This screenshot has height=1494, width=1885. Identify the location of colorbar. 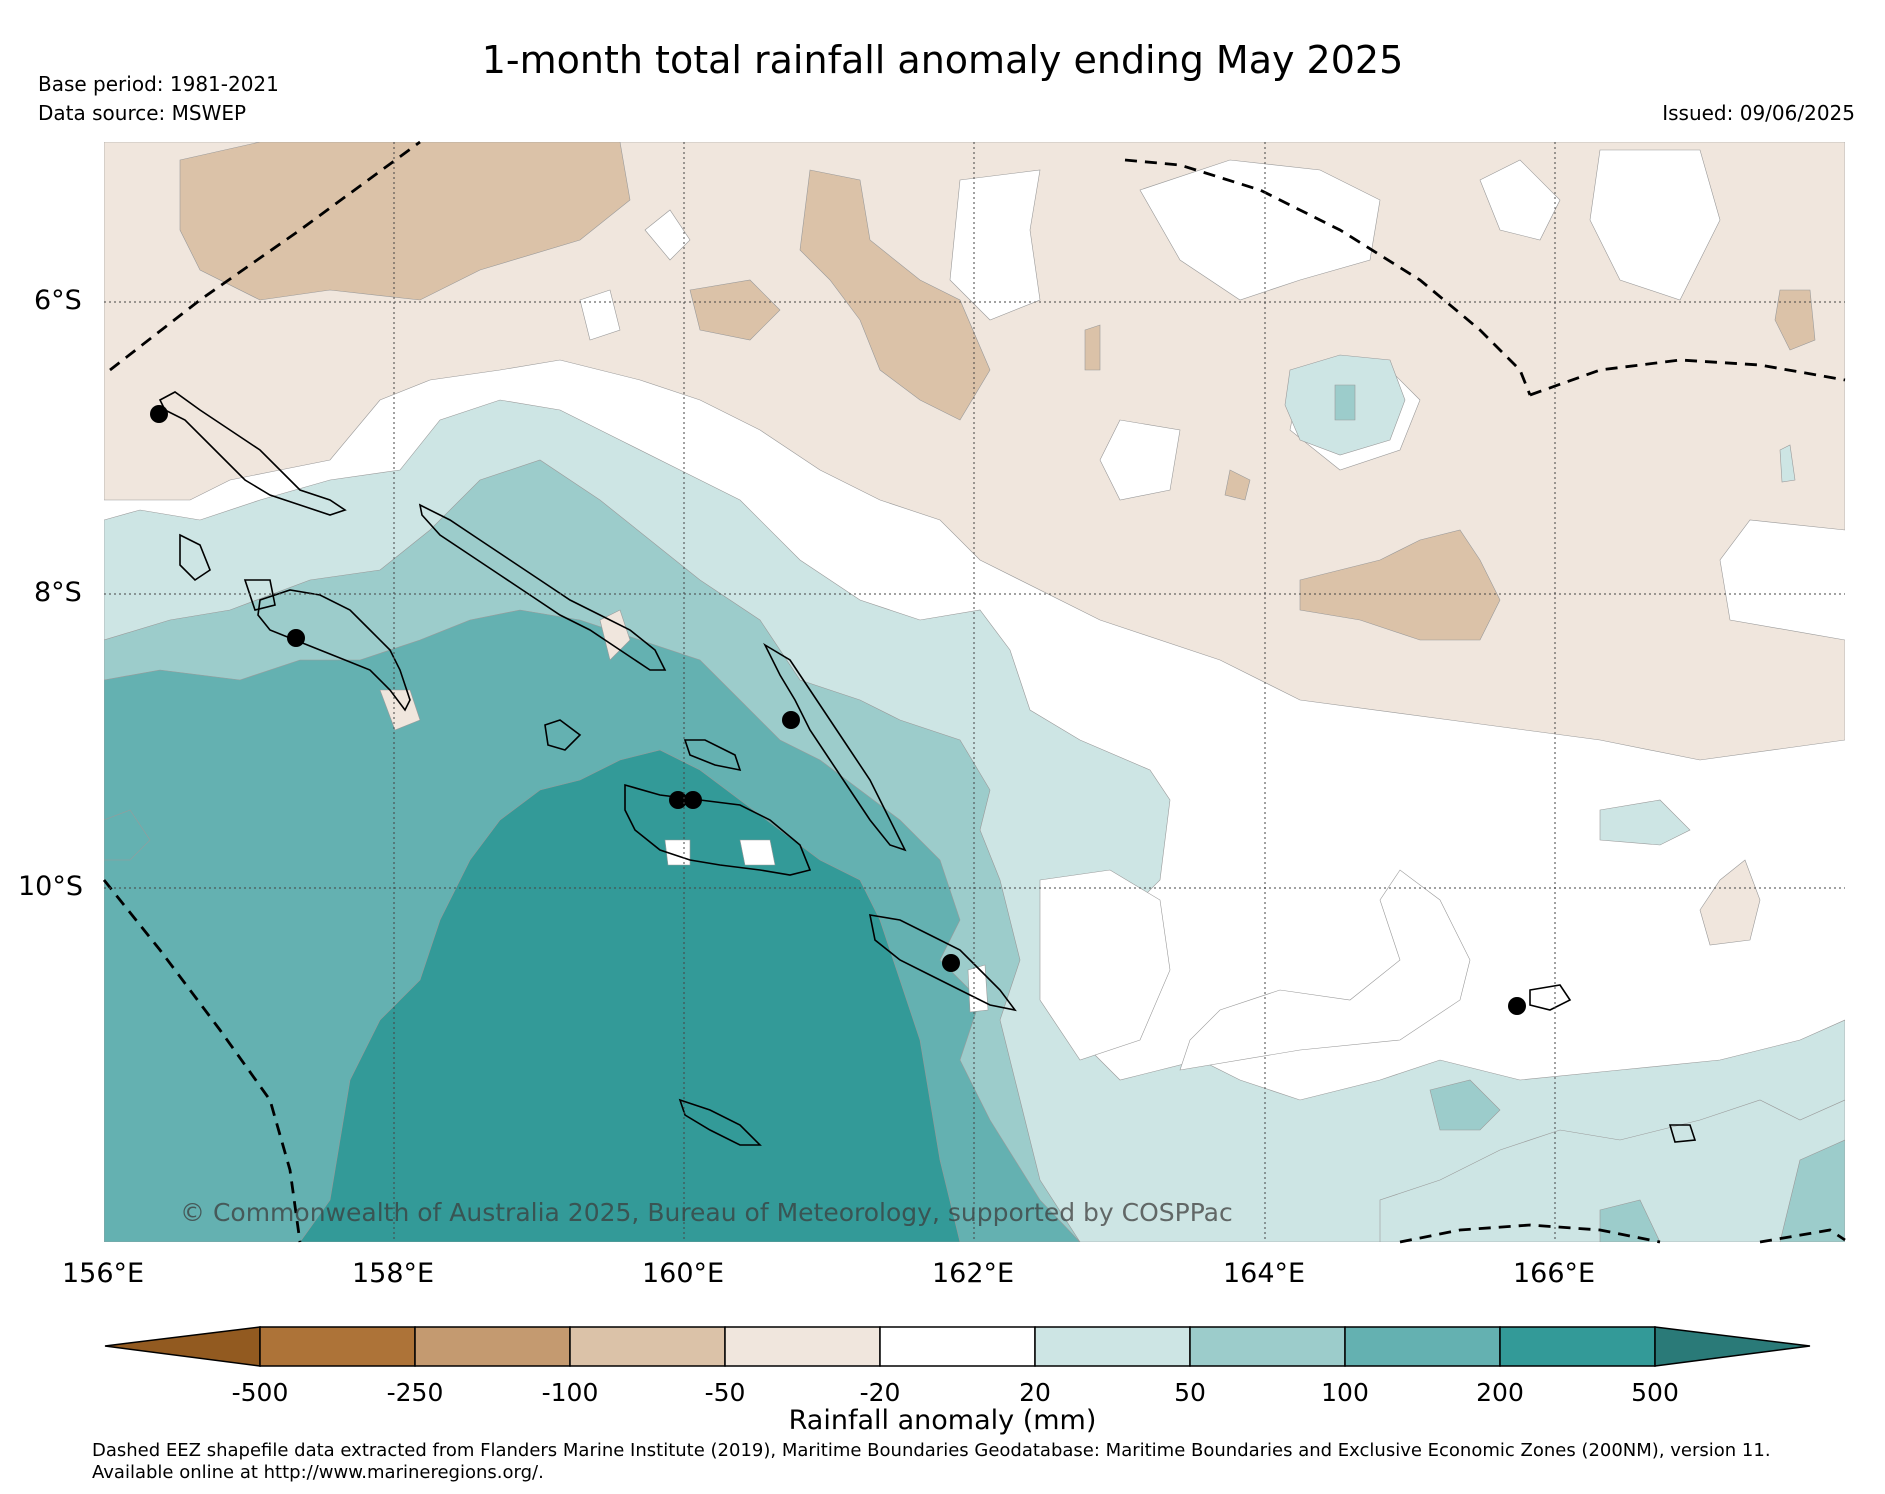
(957, 1346).